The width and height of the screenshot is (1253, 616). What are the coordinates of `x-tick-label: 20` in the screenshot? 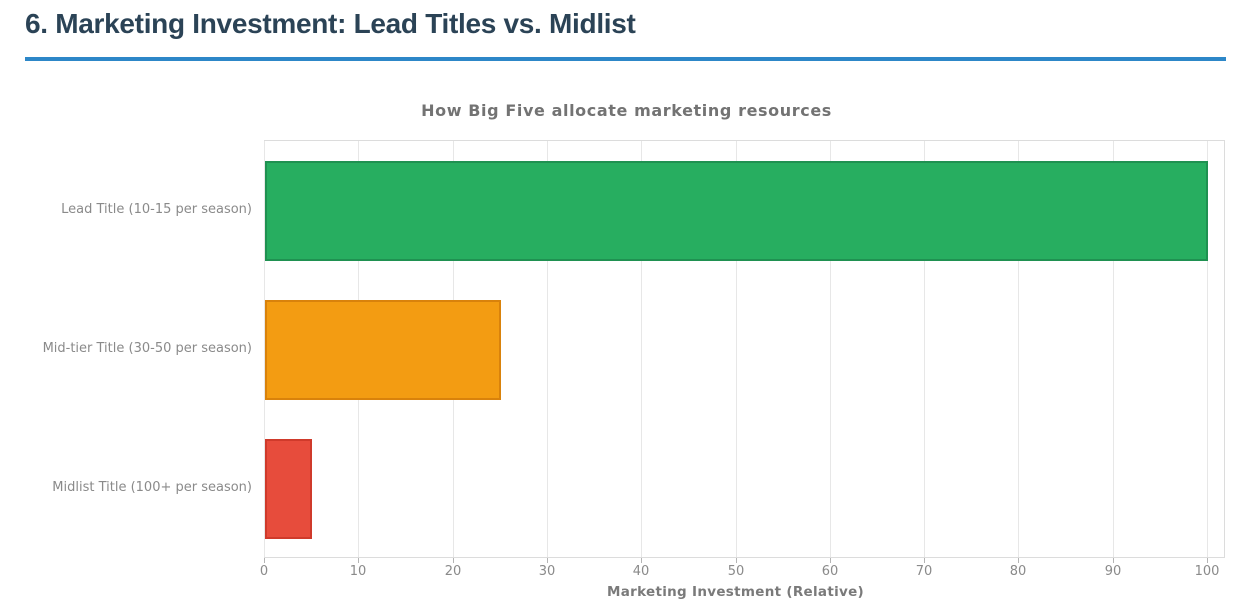 It's located at (453, 571).